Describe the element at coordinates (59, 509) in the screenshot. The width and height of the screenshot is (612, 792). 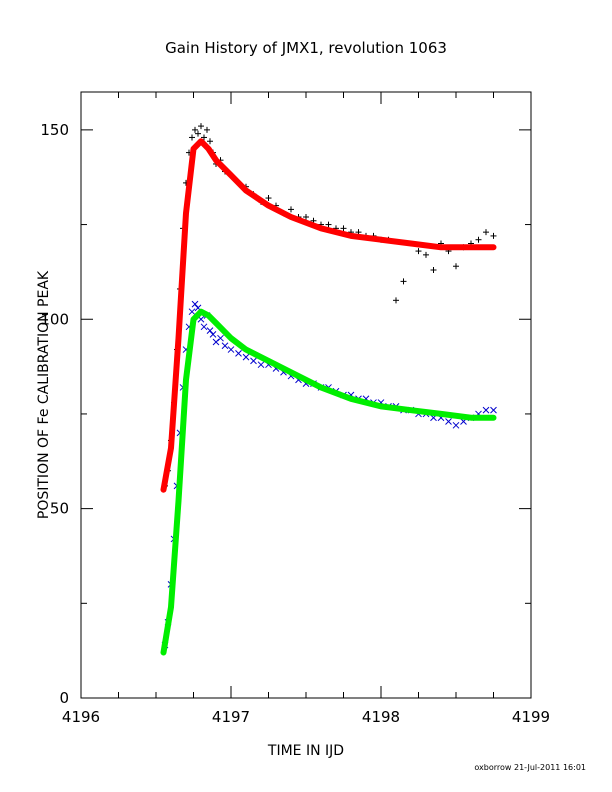
I see `y-tick-label: 50` at that location.